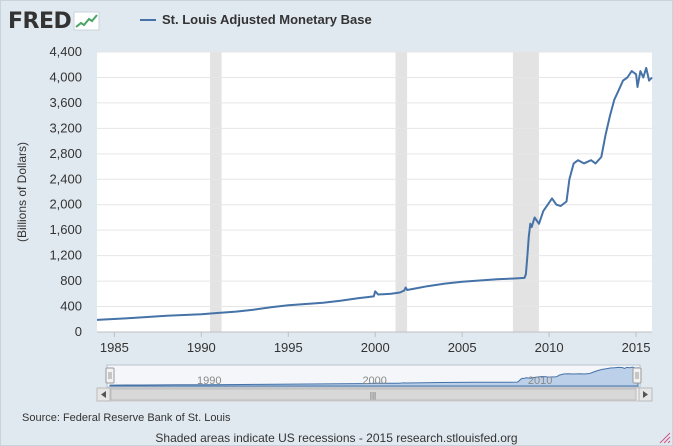 This screenshot has width=673, height=446. I want to click on navigator-year-label: 2000, so click(374, 381).